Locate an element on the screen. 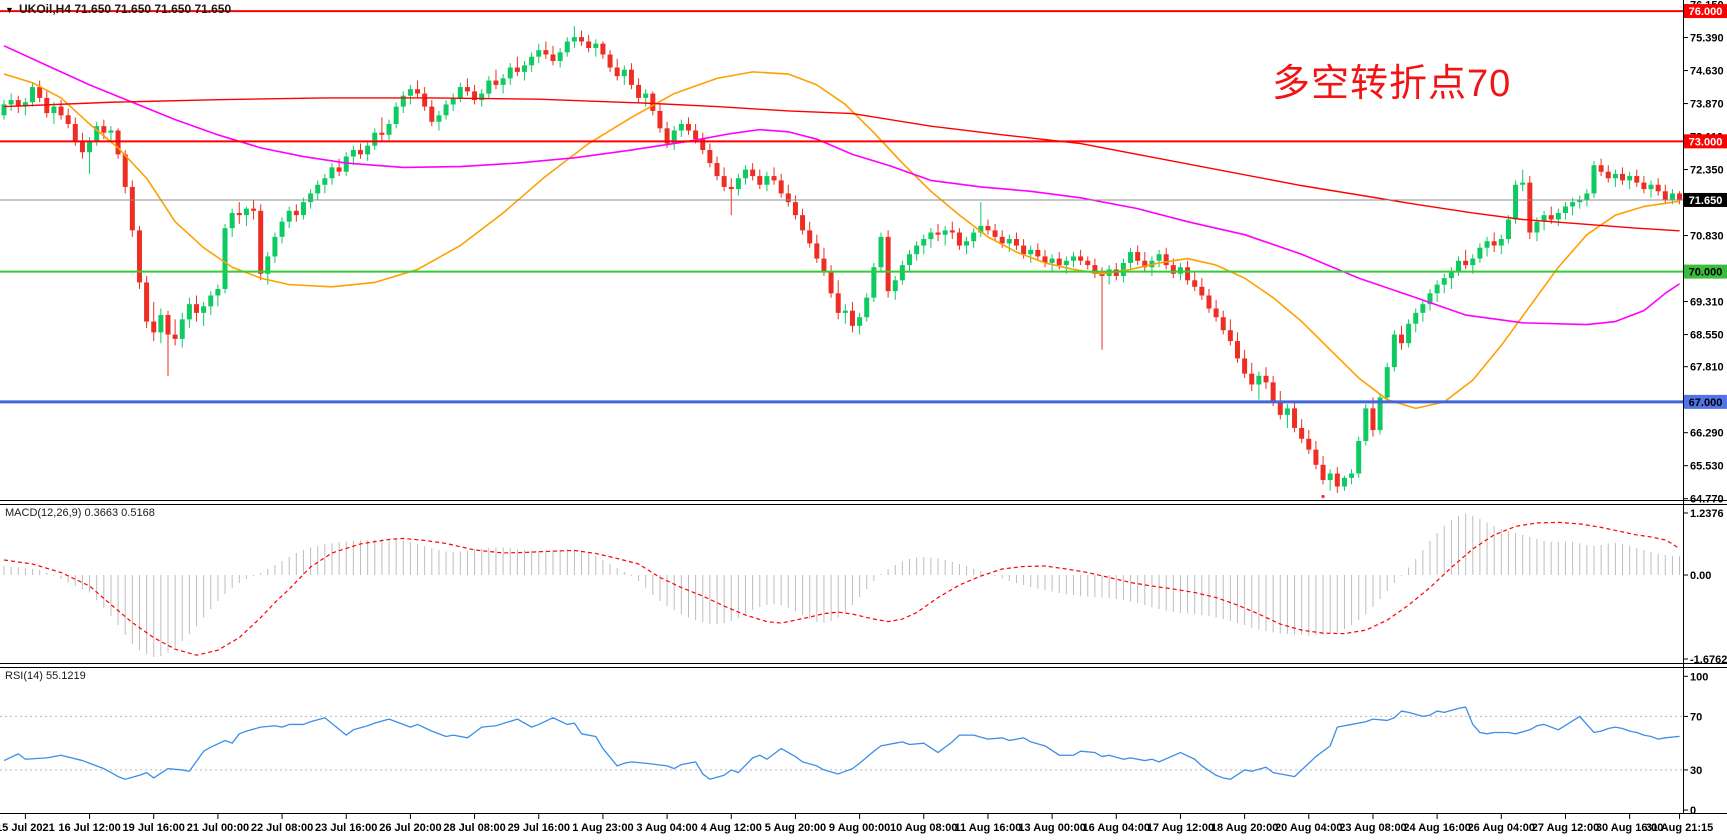 The width and height of the screenshot is (1727, 840). svg-text: -1.6762 is located at coordinates (1708, 660).